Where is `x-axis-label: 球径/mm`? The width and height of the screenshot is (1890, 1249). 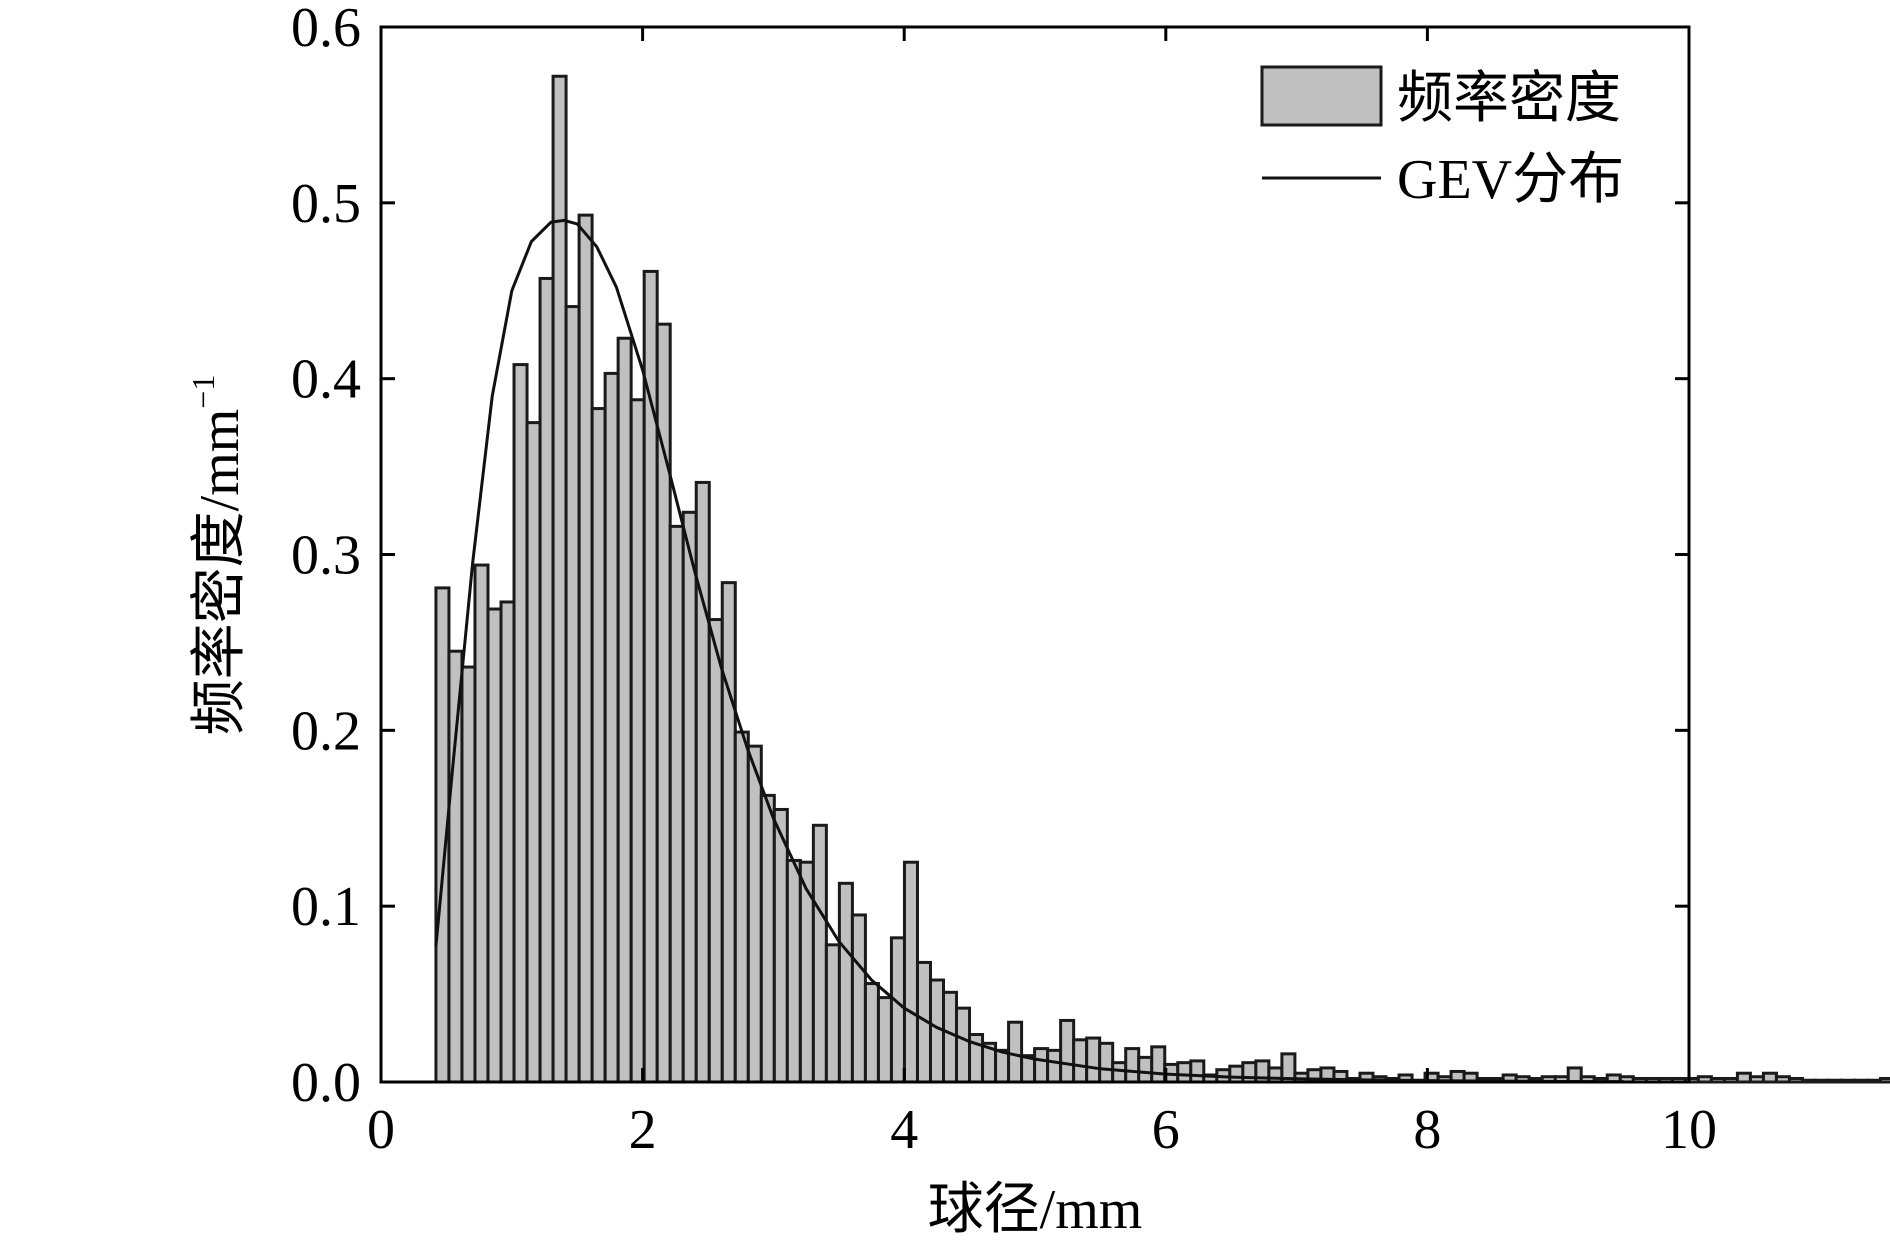
x-axis-label: 球径/mm is located at coordinates (1035, 1210).